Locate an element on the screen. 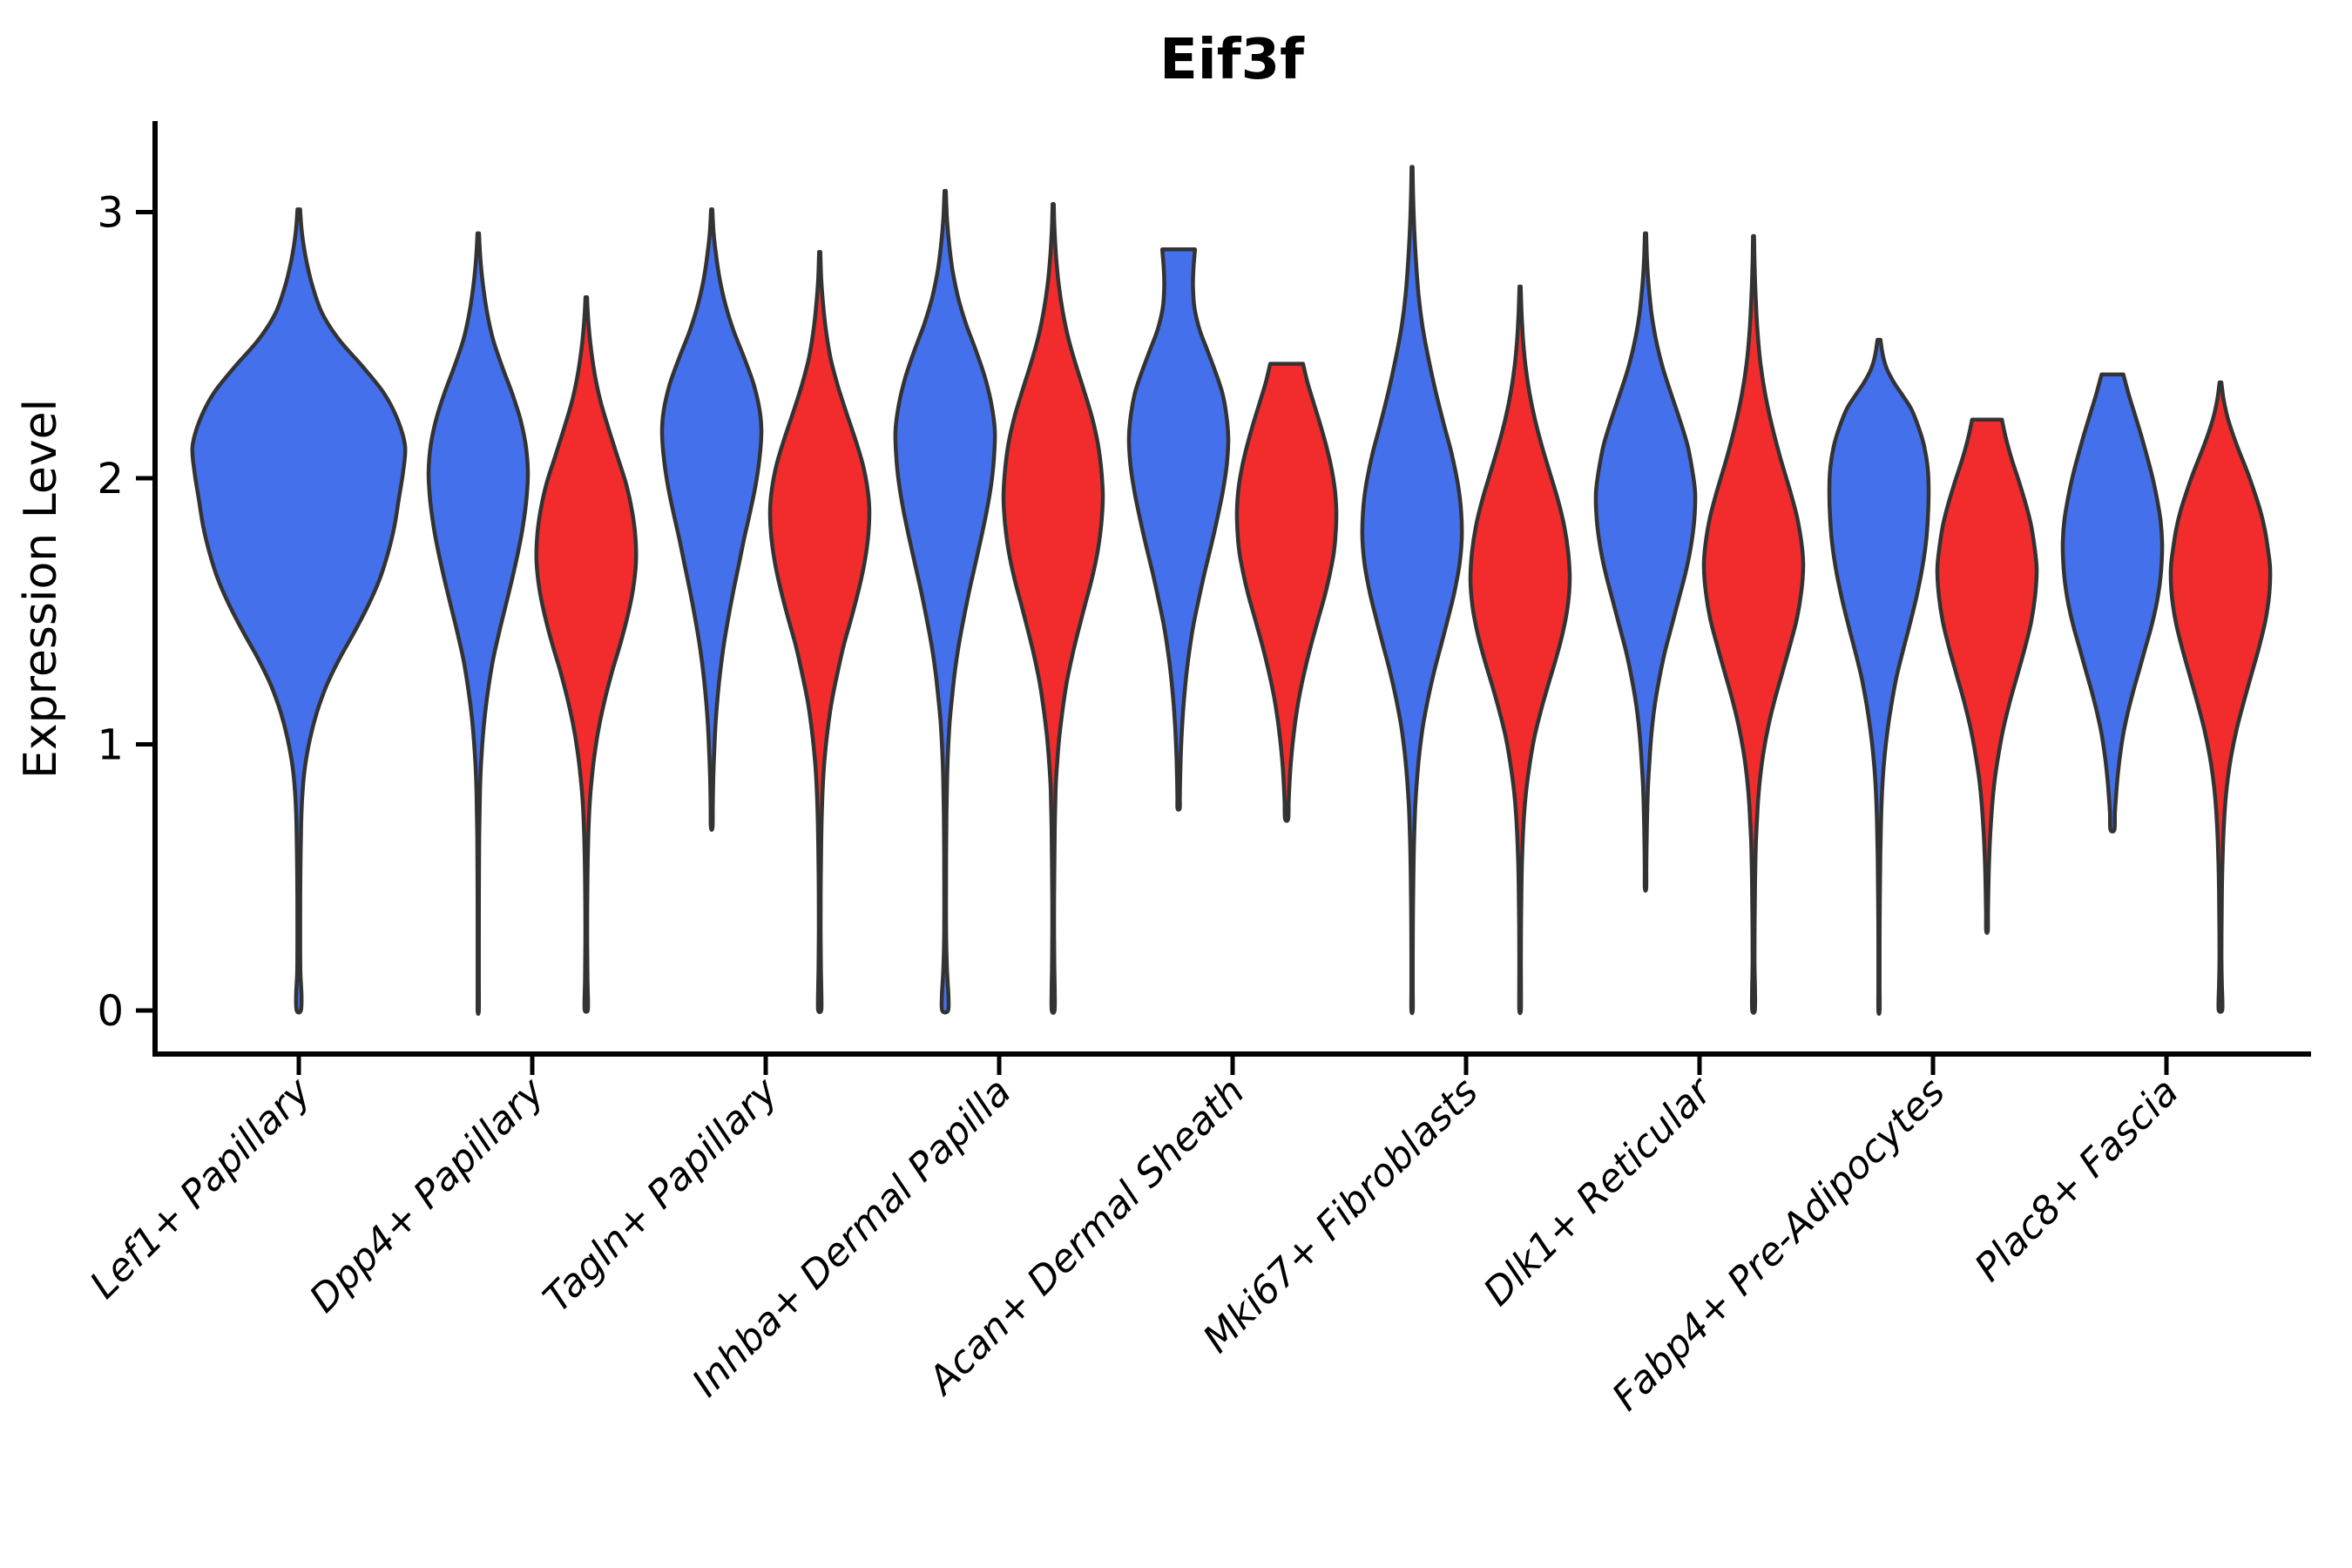 The image size is (2352, 1568). violin-5-group-blue is located at coordinates (1412, 590).